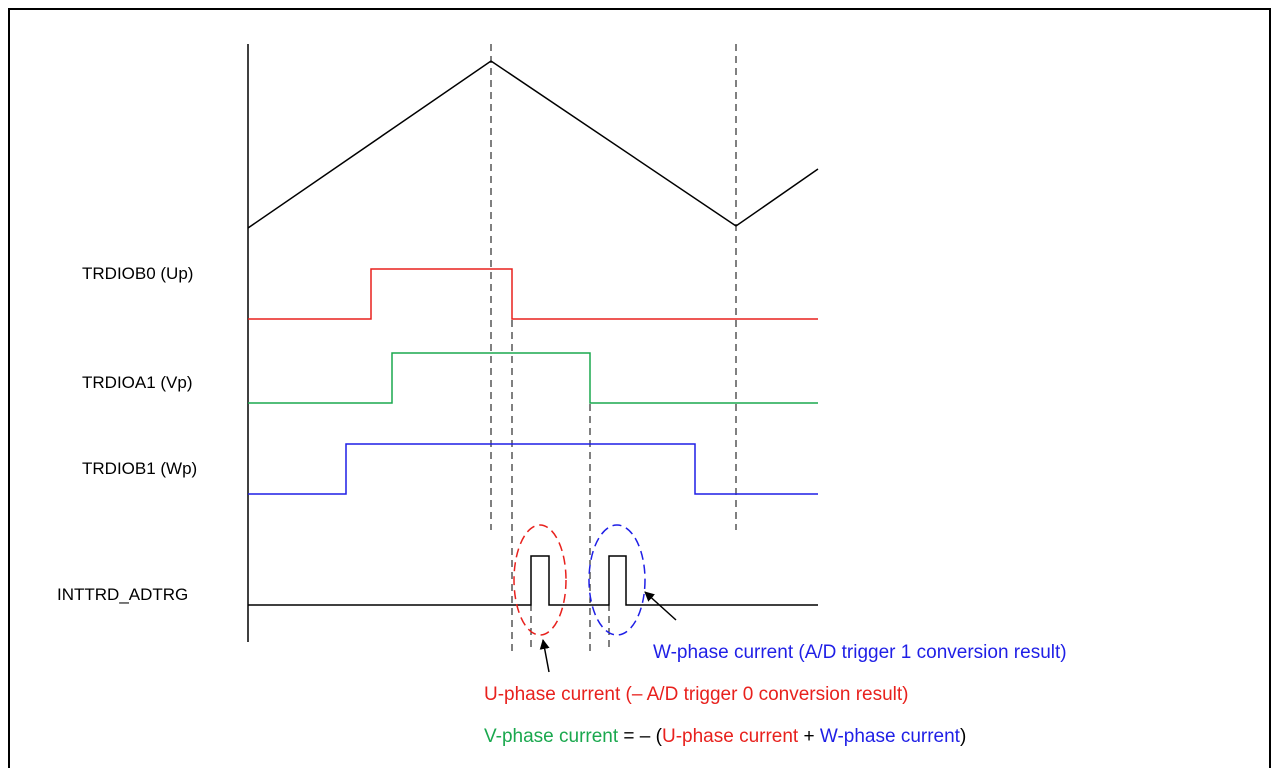 This screenshot has width=1279, height=768. What do you see at coordinates (963, 736) in the screenshot?
I see `formula-close: )` at bounding box center [963, 736].